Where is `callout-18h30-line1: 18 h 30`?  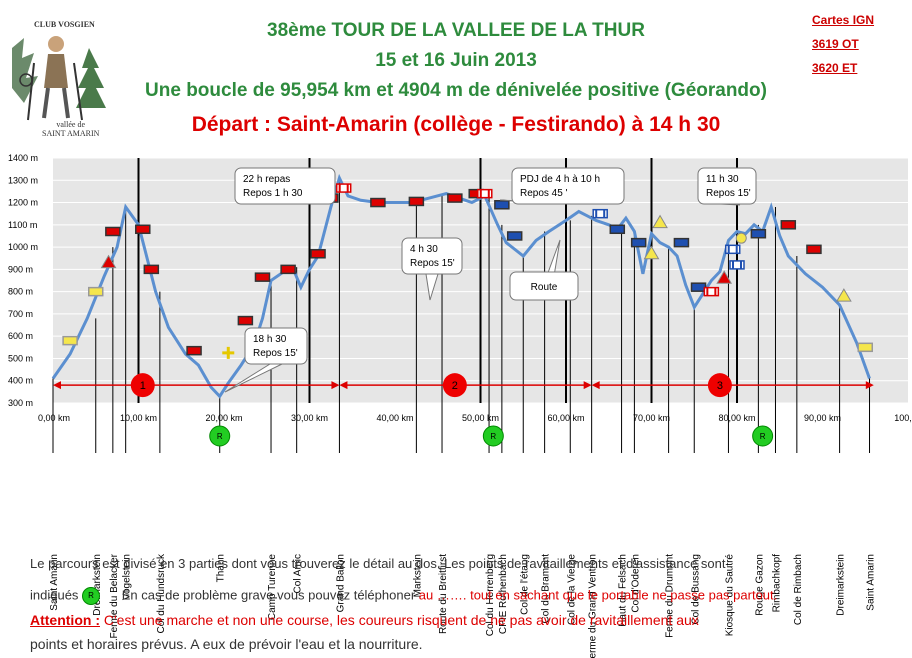 callout-18h30-line1: 18 h 30 is located at coordinates (270, 339).